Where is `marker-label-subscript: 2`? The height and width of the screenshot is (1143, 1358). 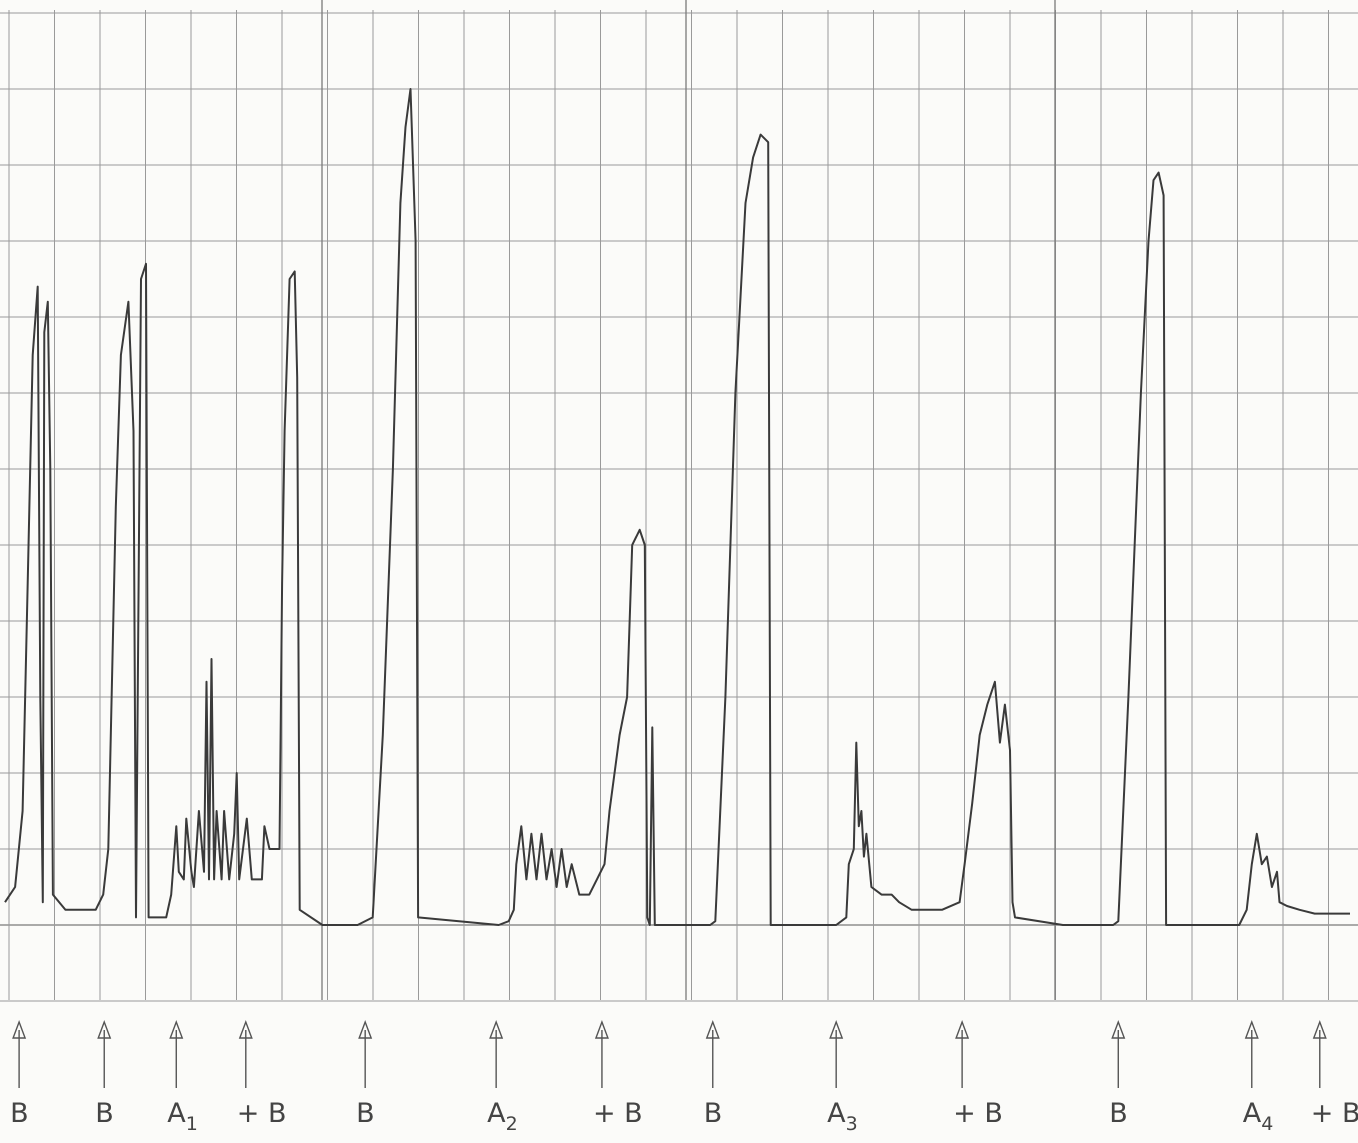 marker-label-subscript: 2 is located at coordinates (512, 1124).